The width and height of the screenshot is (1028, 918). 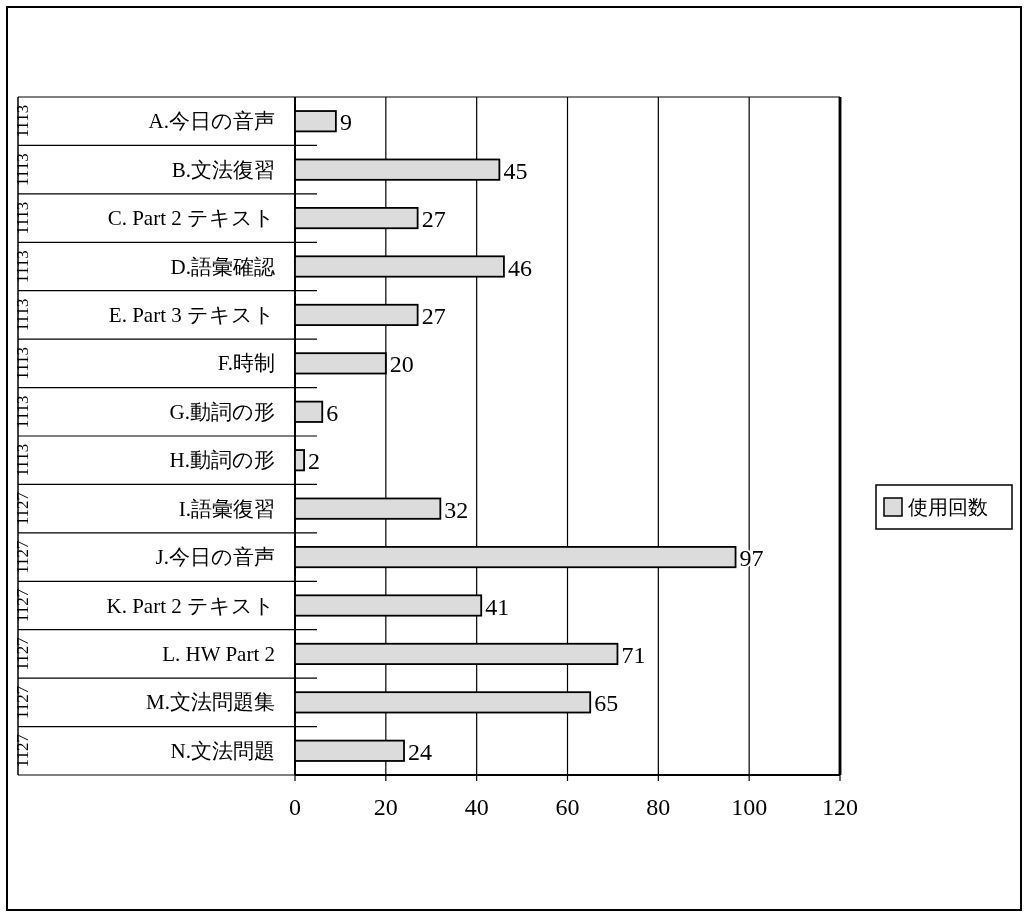 I want to click on data-label: 71, so click(x=633, y=654).